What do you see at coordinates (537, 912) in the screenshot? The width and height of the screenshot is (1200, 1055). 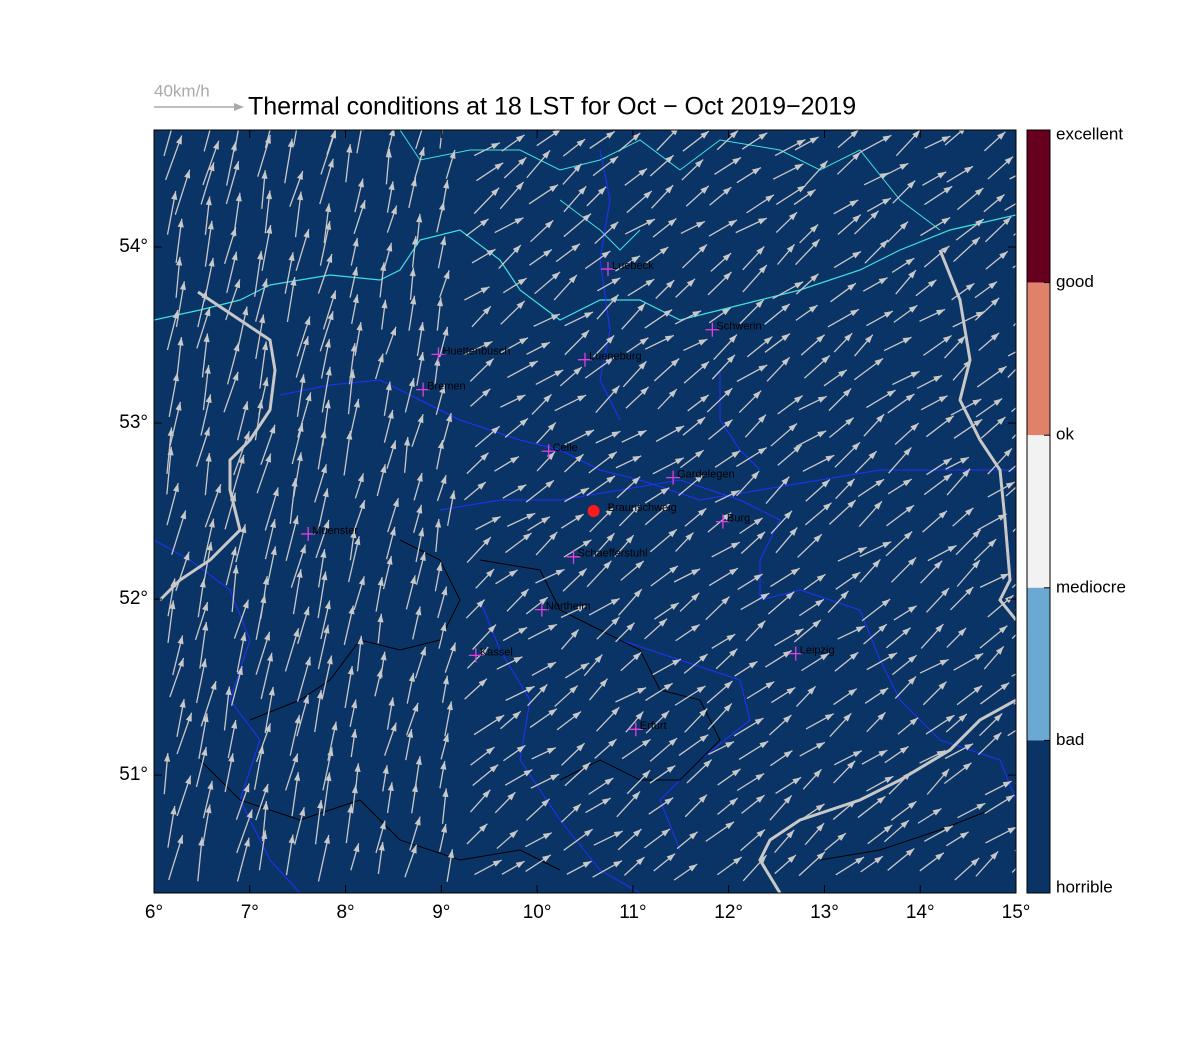 I see `x-tick-label: 10°` at bounding box center [537, 912].